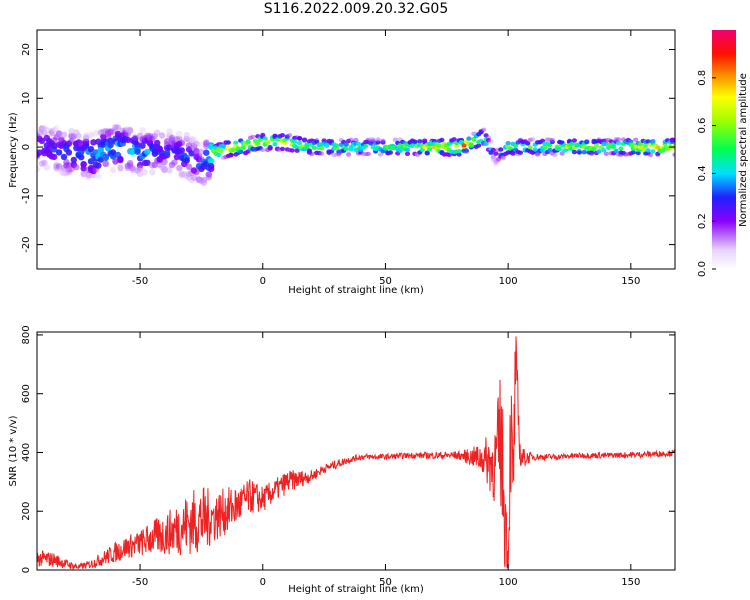 Image resolution: width=750 pixels, height=600 pixels. I want to click on colorbar-tick-label: 0.2, so click(702, 221).